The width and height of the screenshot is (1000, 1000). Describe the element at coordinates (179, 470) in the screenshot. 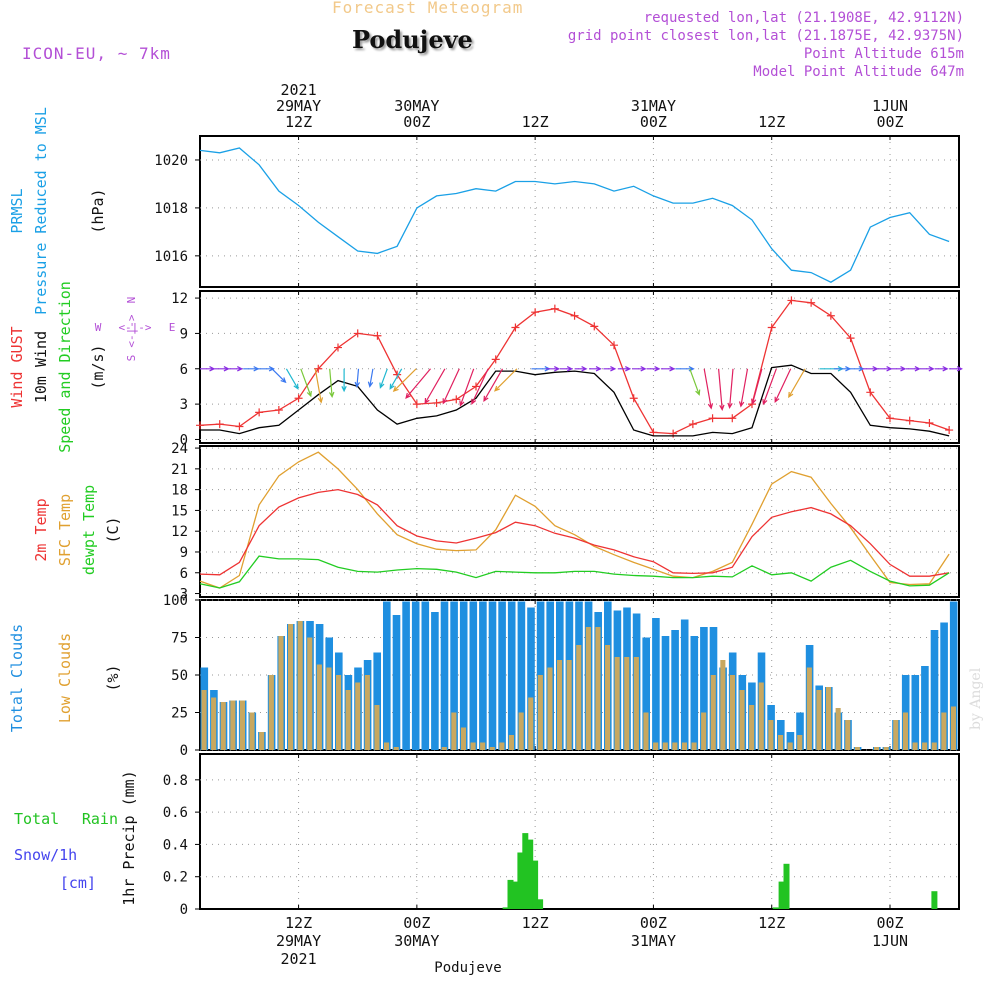

I see `y-tick-label: 21` at that location.